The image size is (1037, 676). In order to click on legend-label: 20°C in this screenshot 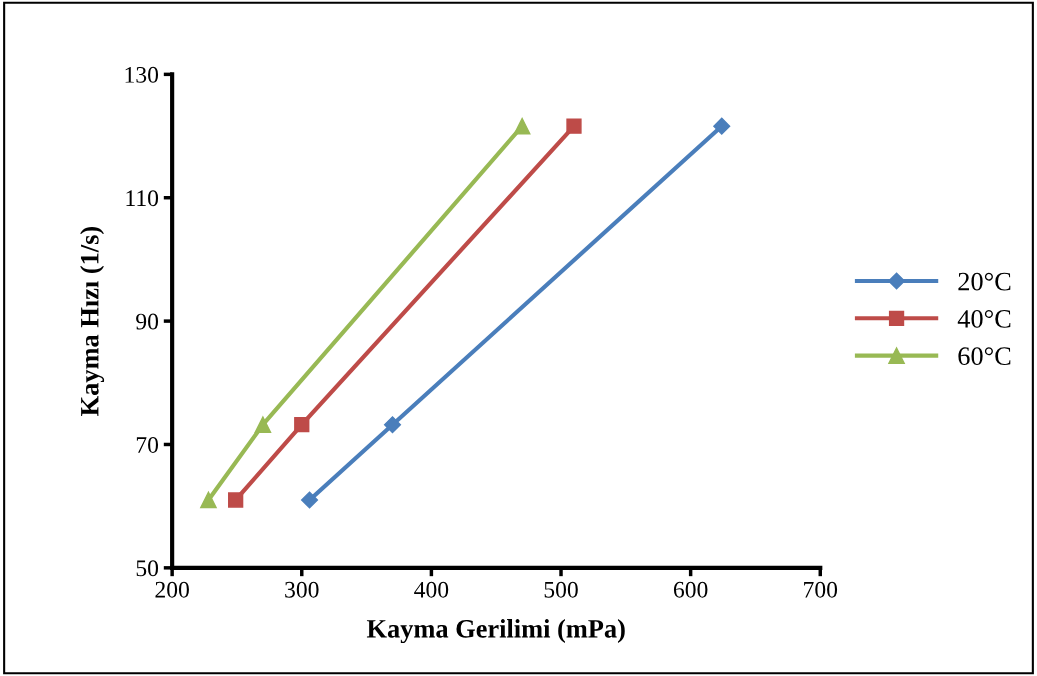, I will do `click(984, 281)`.